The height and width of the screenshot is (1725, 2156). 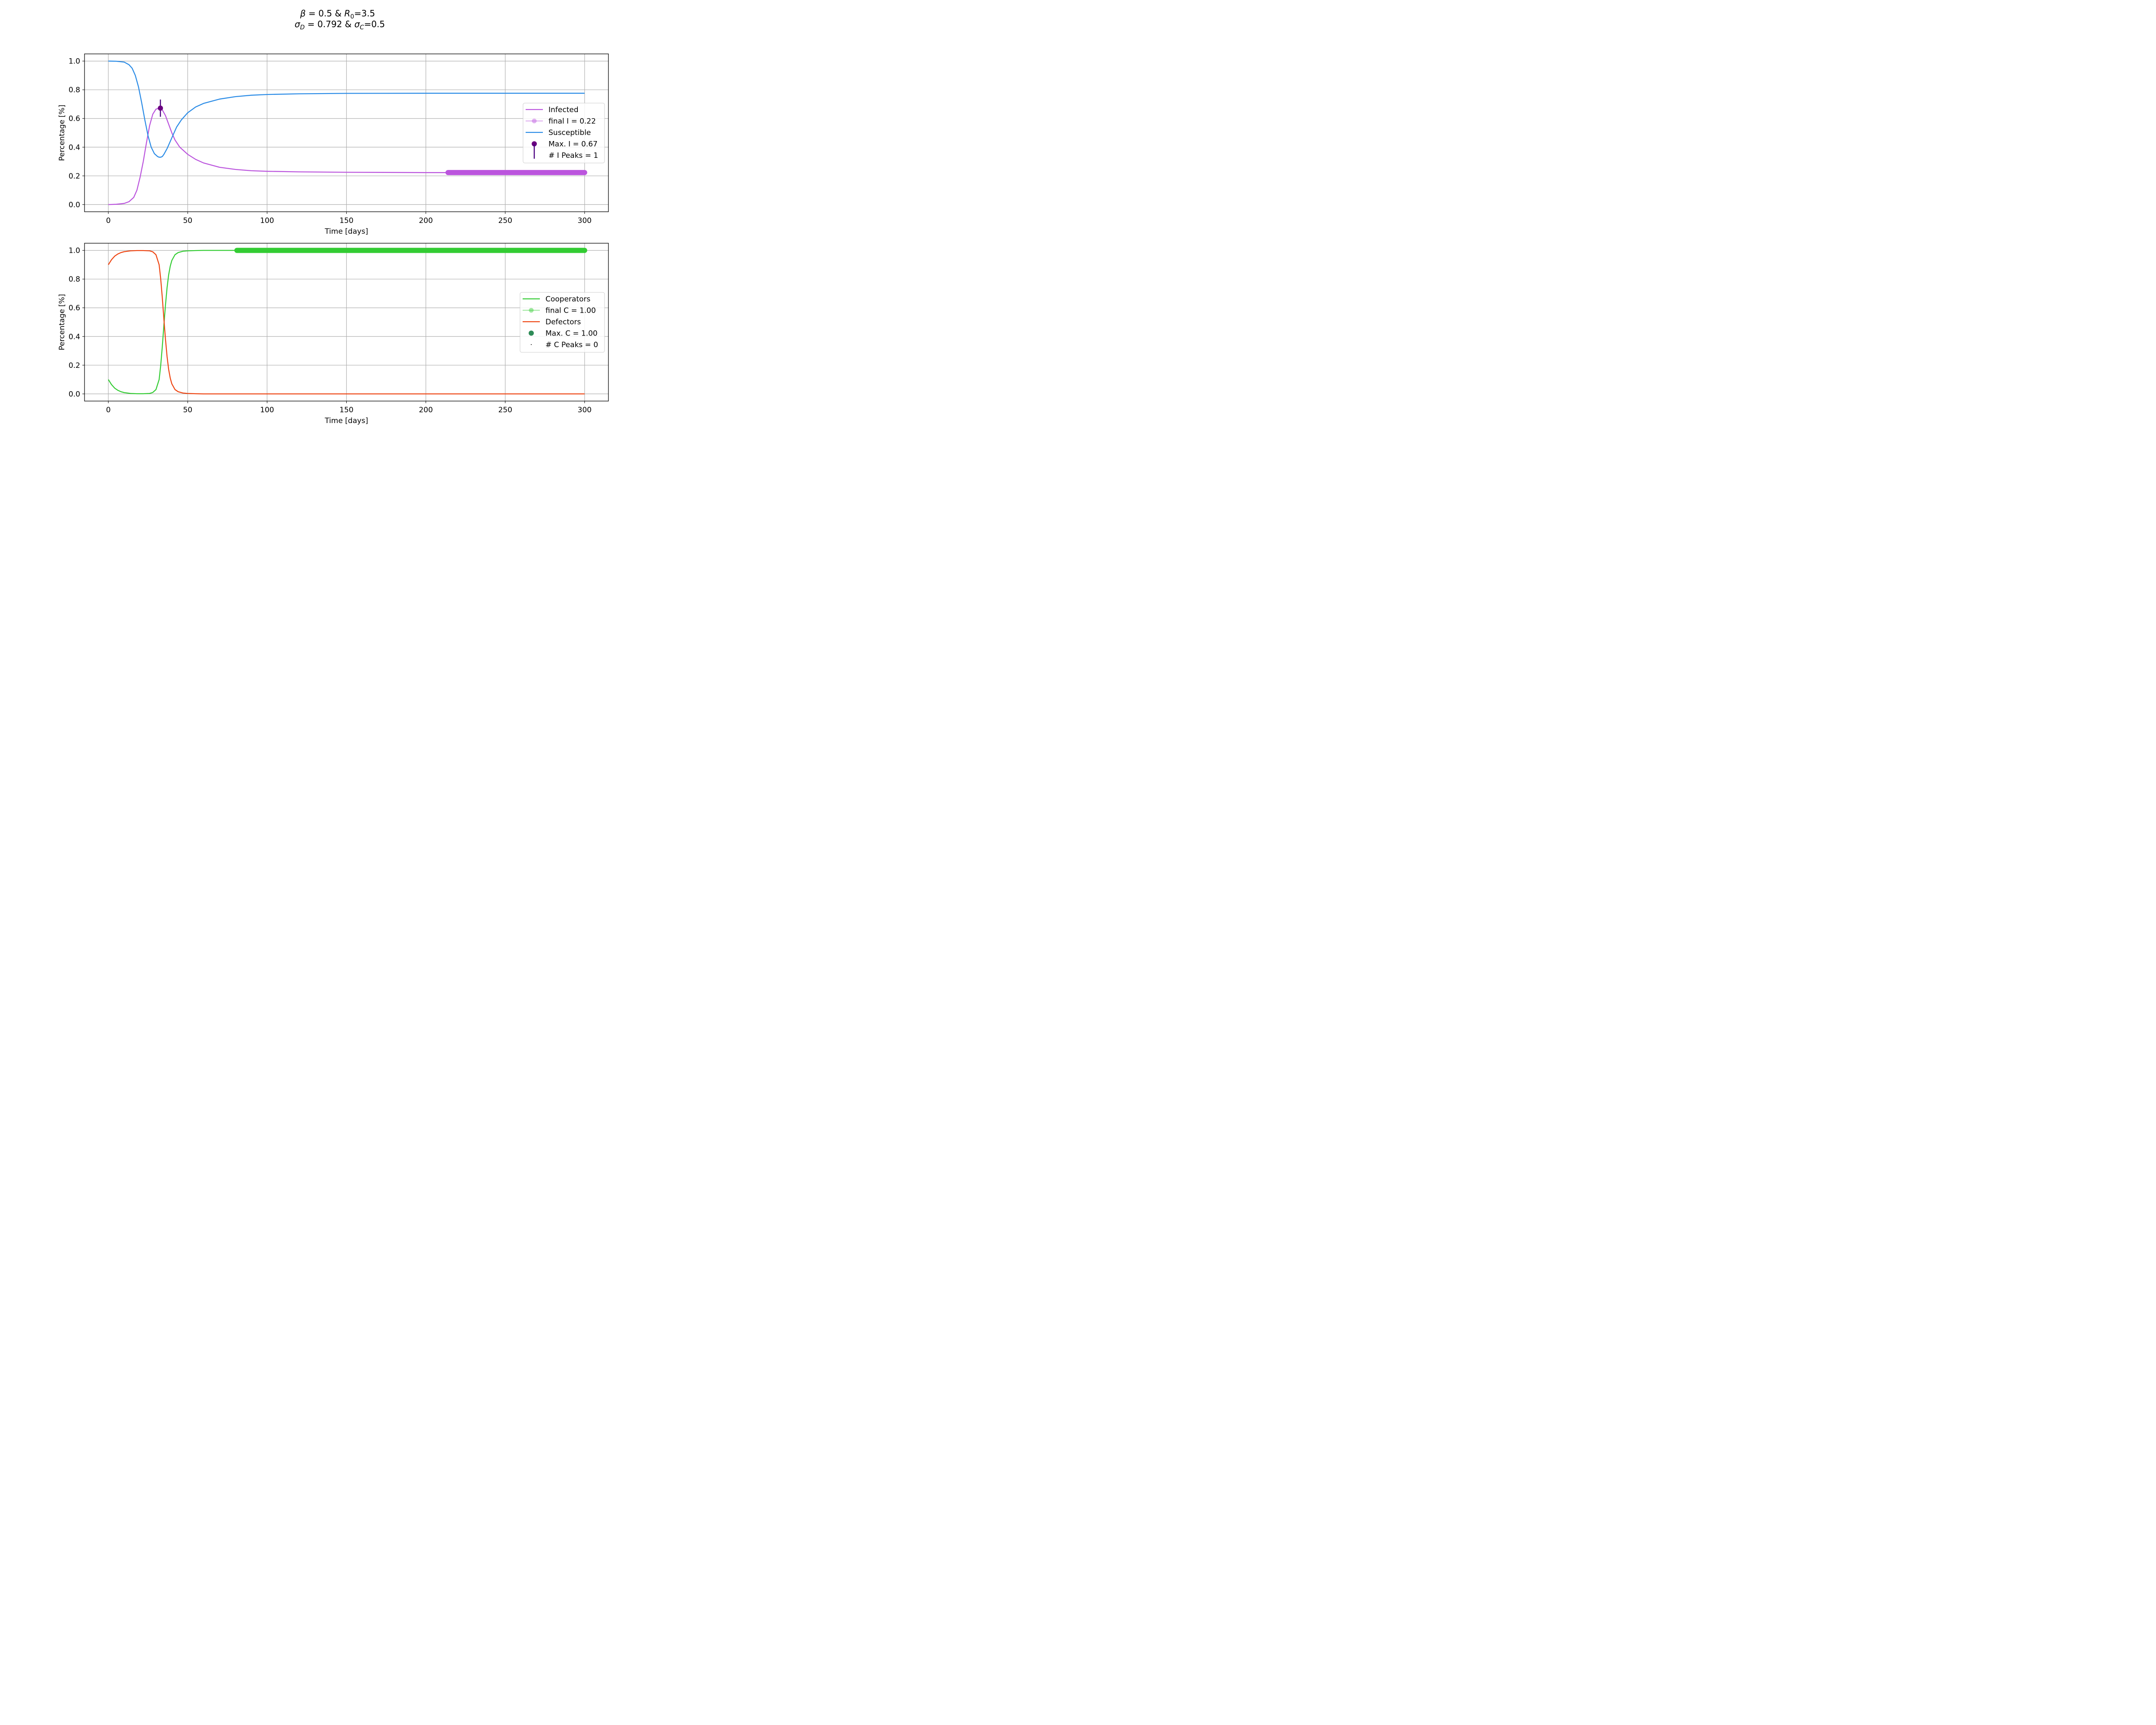 I want to click on legend-label: Susceptible, so click(x=569, y=133).